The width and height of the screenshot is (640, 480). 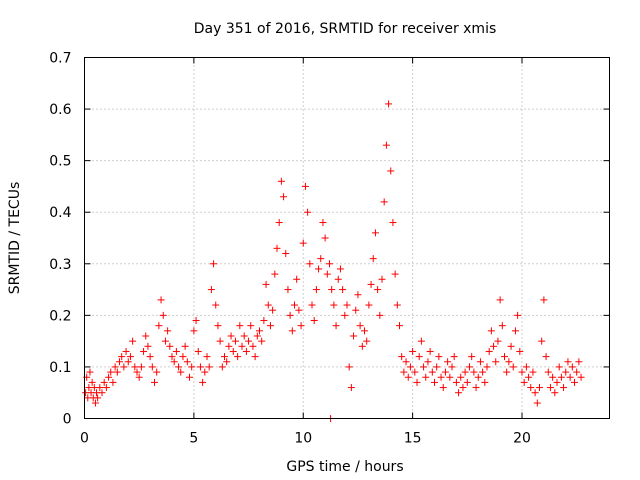 I want to click on y-axis-label: SRMTID / TECUs, so click(x=15, y=238).